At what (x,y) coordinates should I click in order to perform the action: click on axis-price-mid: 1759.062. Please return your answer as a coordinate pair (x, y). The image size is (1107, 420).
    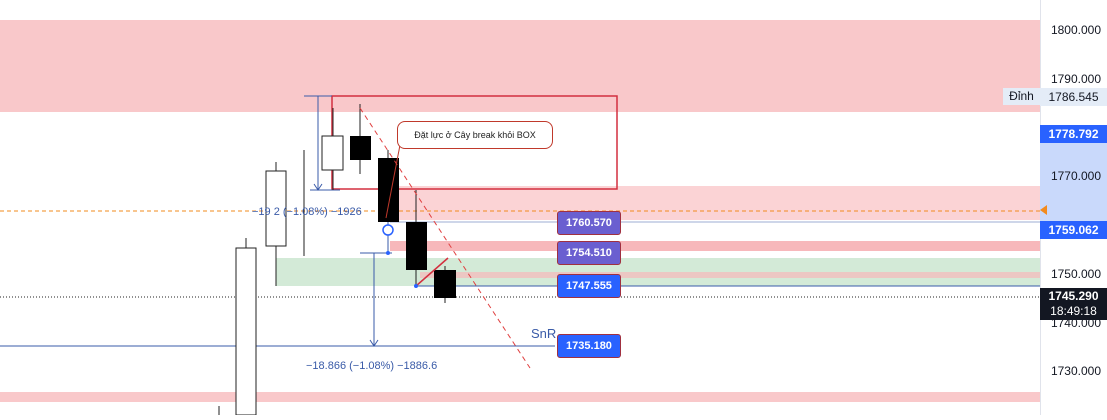
    Looking at the image, I should click on (1073, 230).